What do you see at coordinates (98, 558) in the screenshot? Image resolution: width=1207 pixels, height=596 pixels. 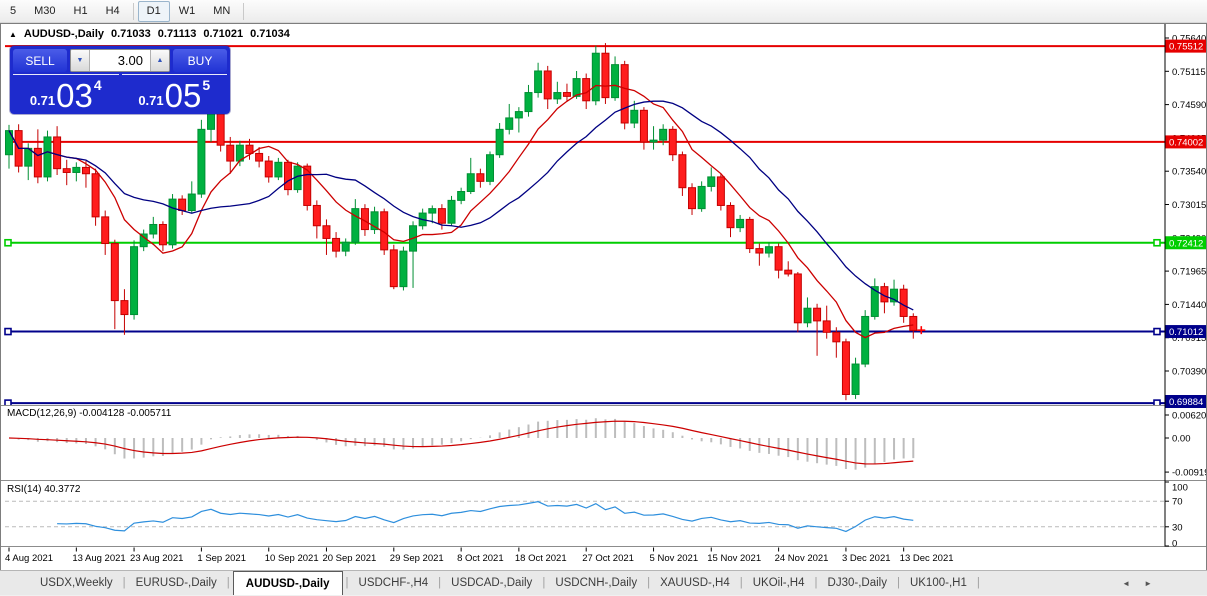 I see `date-tick-label: 13 Aug 2021` at bounding box center [98, 558].